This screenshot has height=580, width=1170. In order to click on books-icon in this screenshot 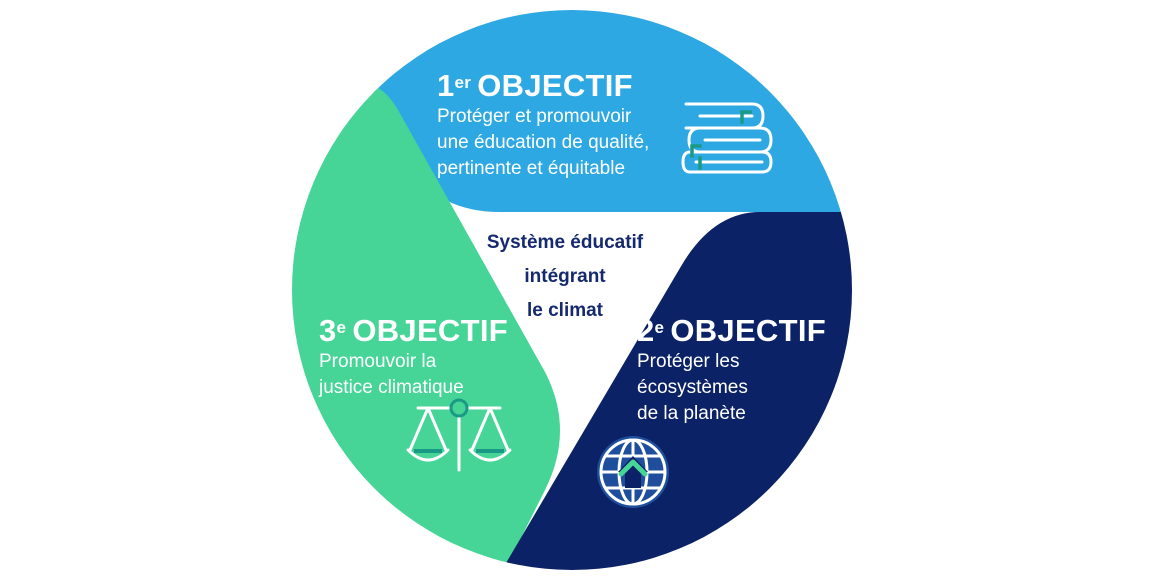, I will do `click(727, 138)`.